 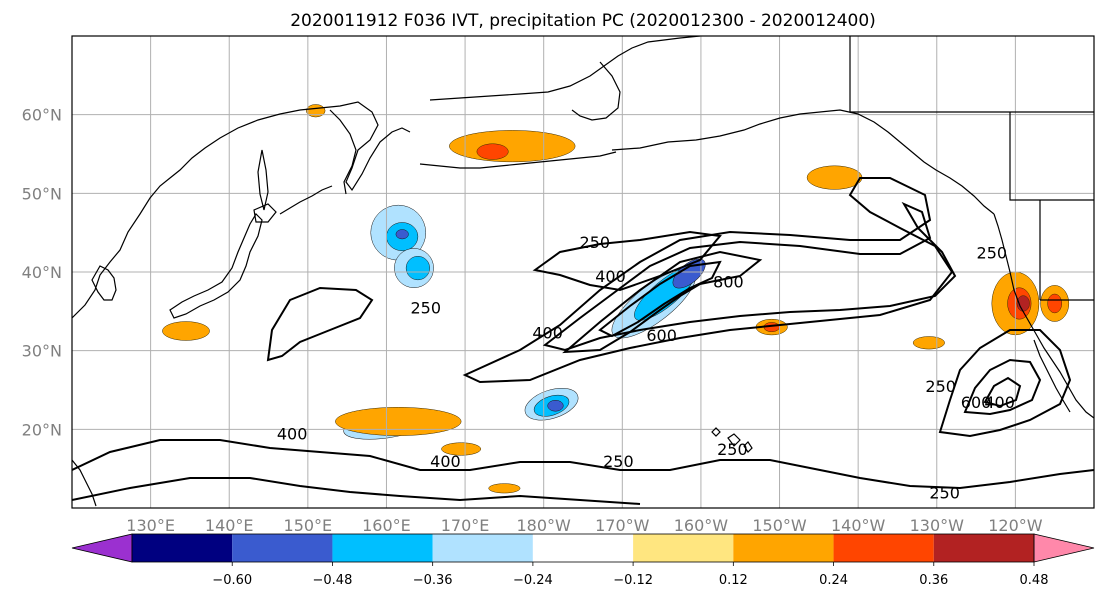 What do you see at coordinates (944, 492) in the screenshot?
I see `ivt-contour-label-14: 250` at bounding box center [944, 492].